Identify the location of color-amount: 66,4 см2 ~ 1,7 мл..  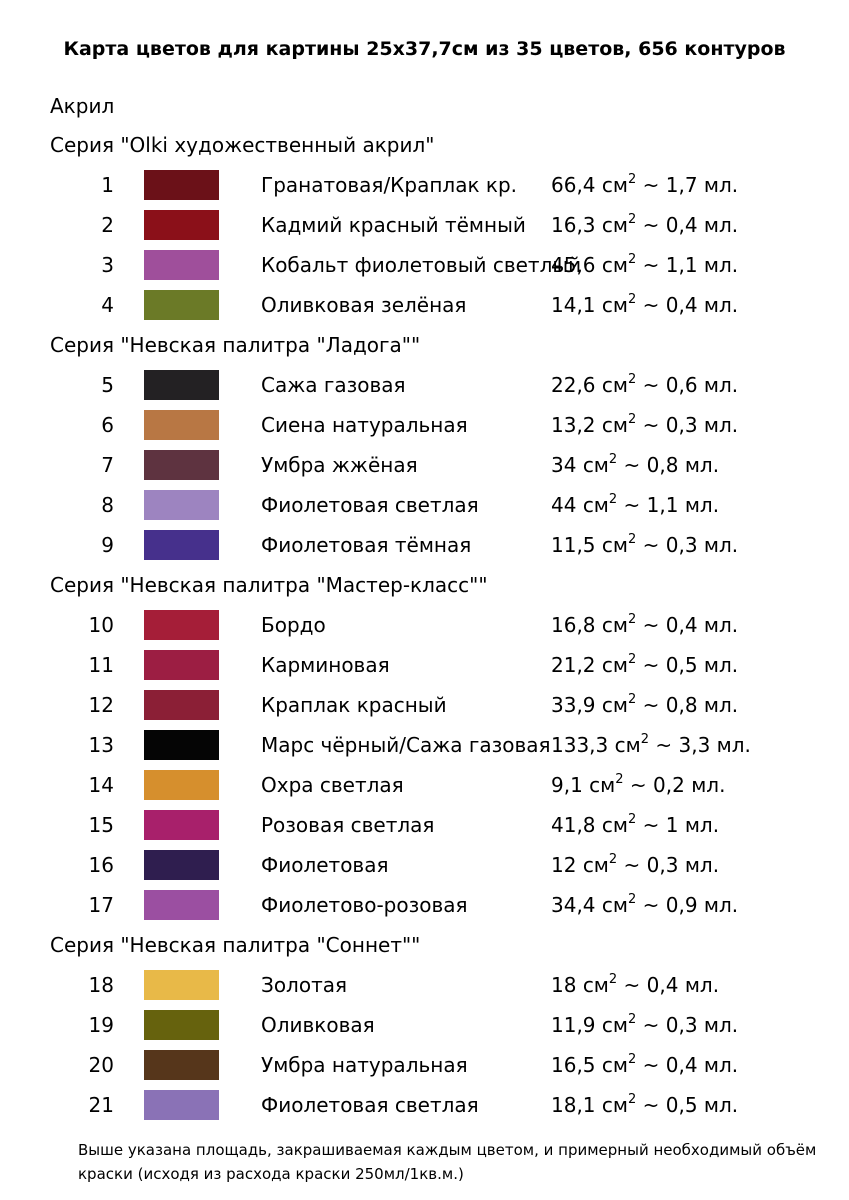
(644, 185).